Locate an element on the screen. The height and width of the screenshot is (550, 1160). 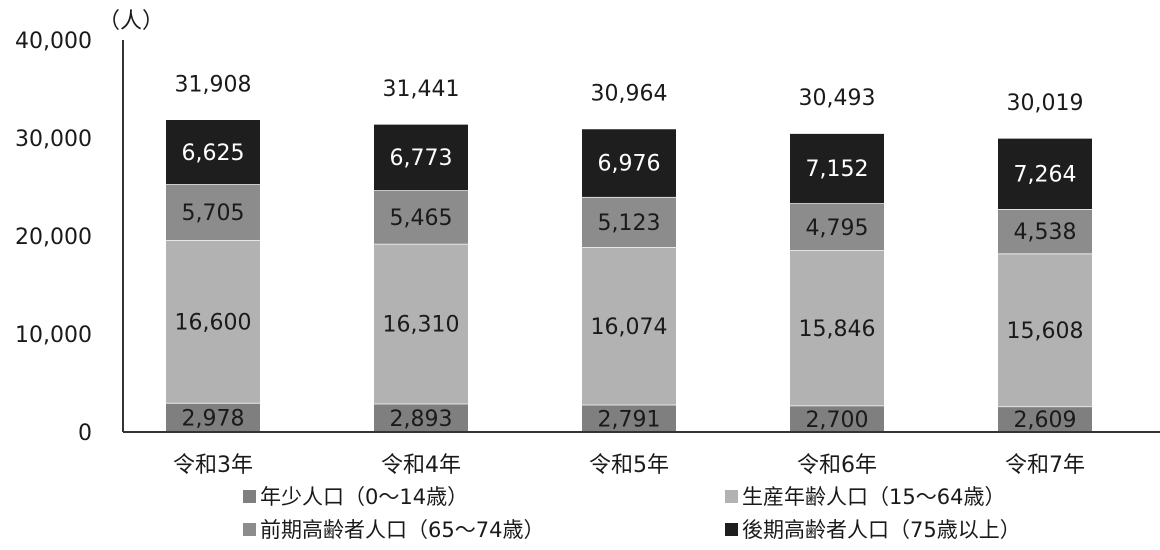
y-tick-label: 0 is located at coordinates (85, 433).